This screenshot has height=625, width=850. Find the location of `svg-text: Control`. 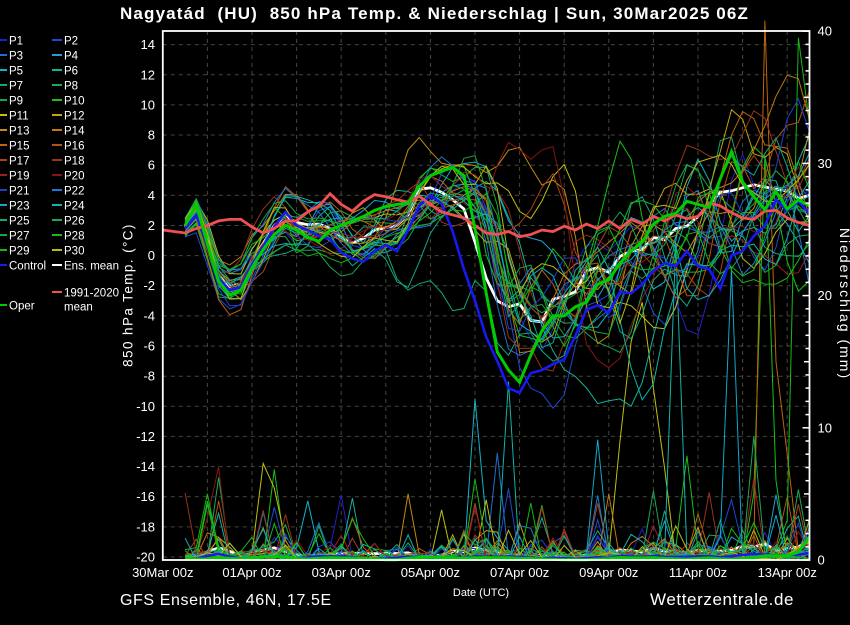

svg-text: Control is located at coordinates (27, 267).